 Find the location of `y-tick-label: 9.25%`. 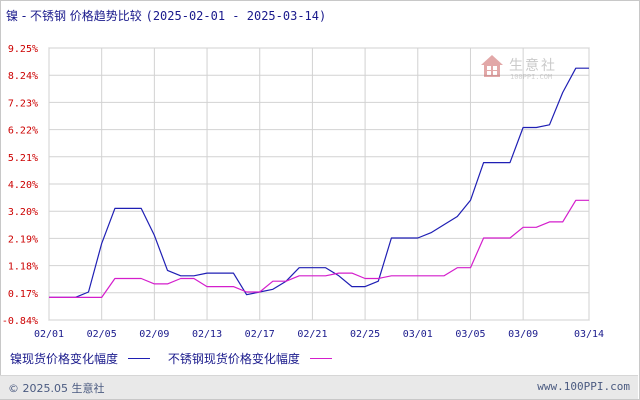

y-tick-label: 9.25% is located at coordinates (23, 49).